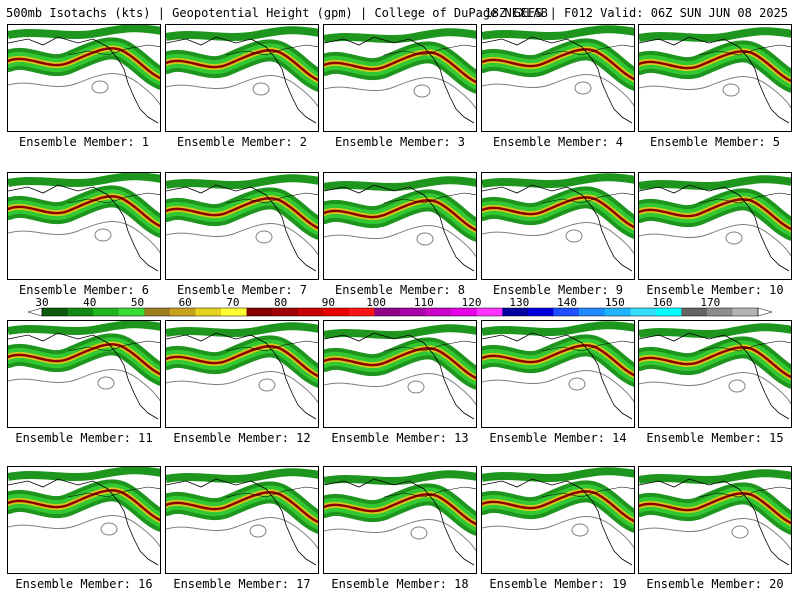 This screenshot has height=600, width=800. I want to click on colorbar-label: 30, so click(42, 302).